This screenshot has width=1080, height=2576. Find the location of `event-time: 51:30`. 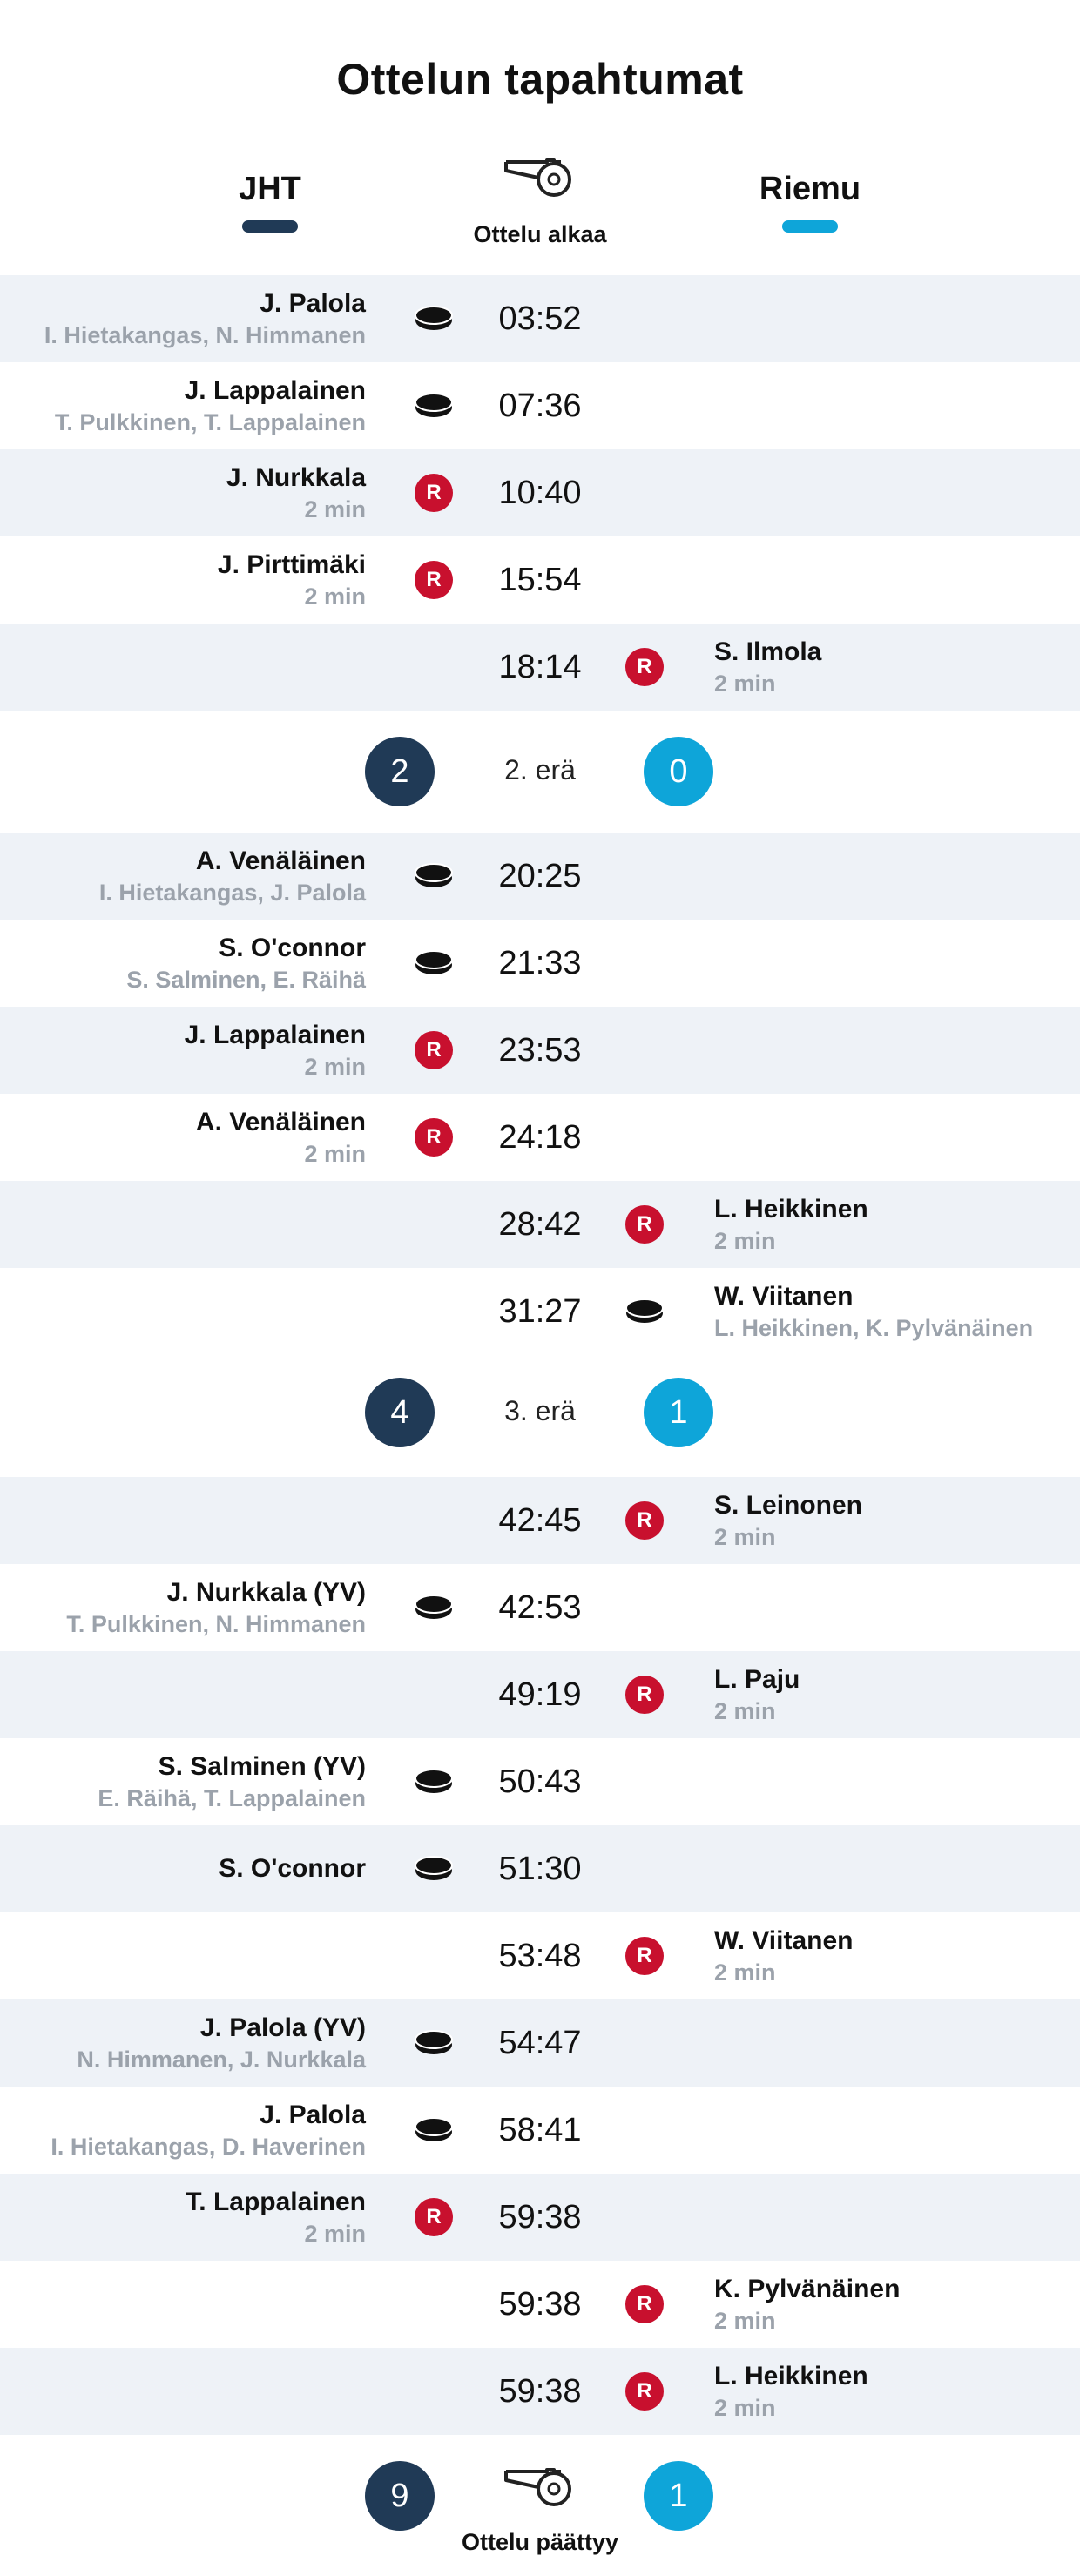

event-time: 51:30 is located at coordinates (540, 1869).